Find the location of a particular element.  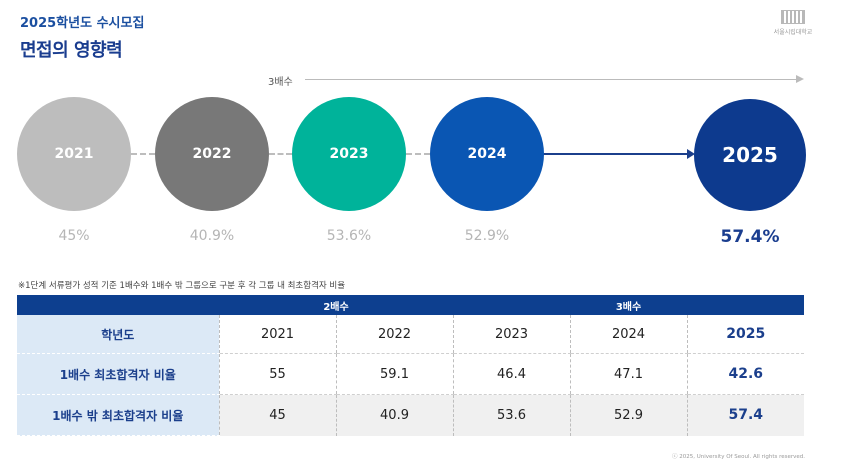

circle-year: 2025 is located at coordinates (750, 155).